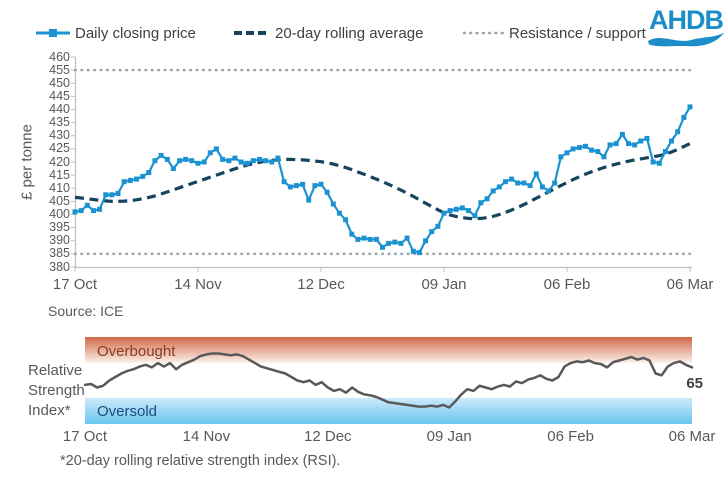 The image size is (728, 479). I want to click on y-tick-label: 440, so click(59, 109).